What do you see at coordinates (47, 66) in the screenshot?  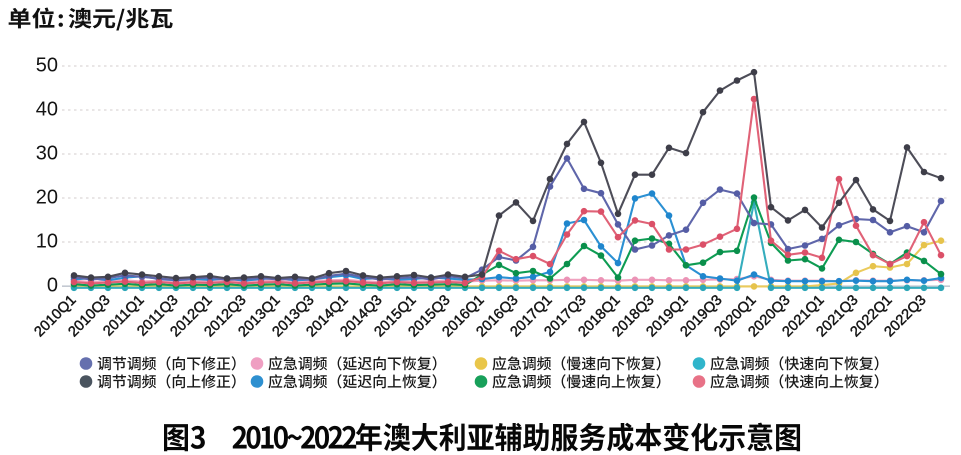 I see `svg-text: 50` at bounding box center [47, 66].